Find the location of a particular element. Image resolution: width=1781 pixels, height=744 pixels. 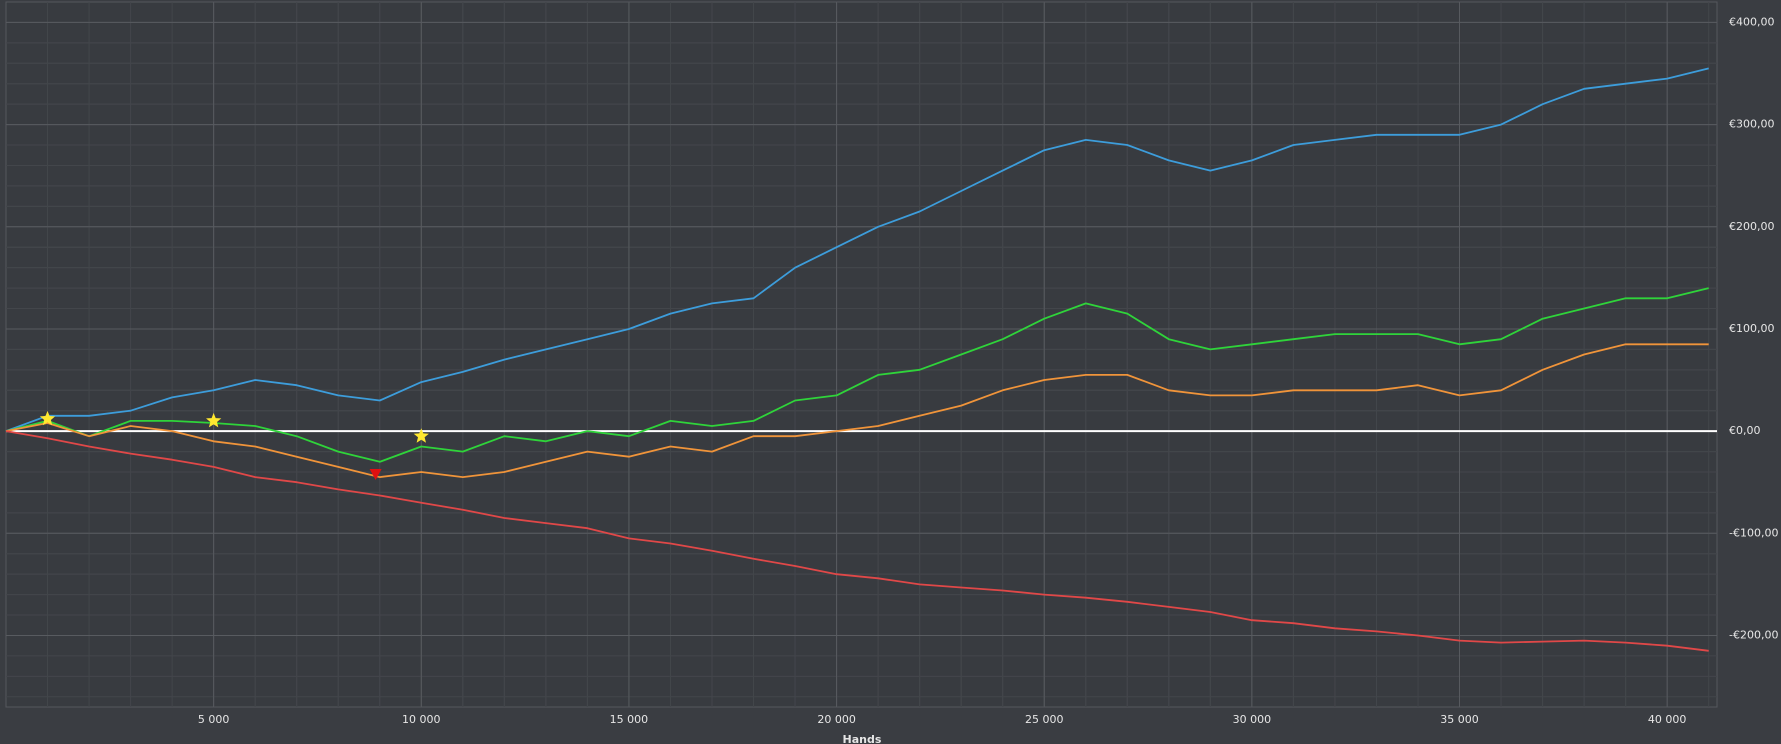

x-tick-label: 25 000 is located at coordinates (1044, 719).